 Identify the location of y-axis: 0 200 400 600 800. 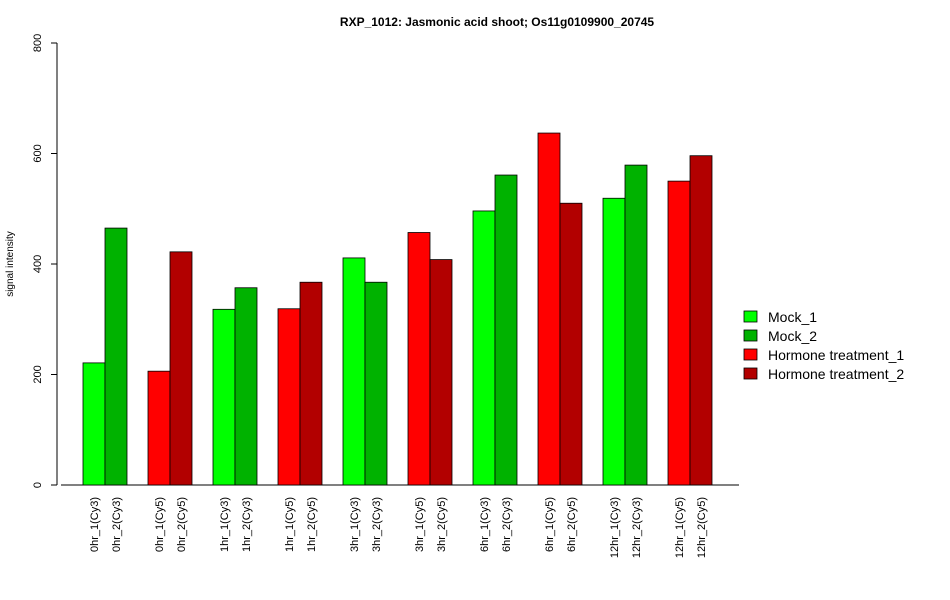
(45, 261).